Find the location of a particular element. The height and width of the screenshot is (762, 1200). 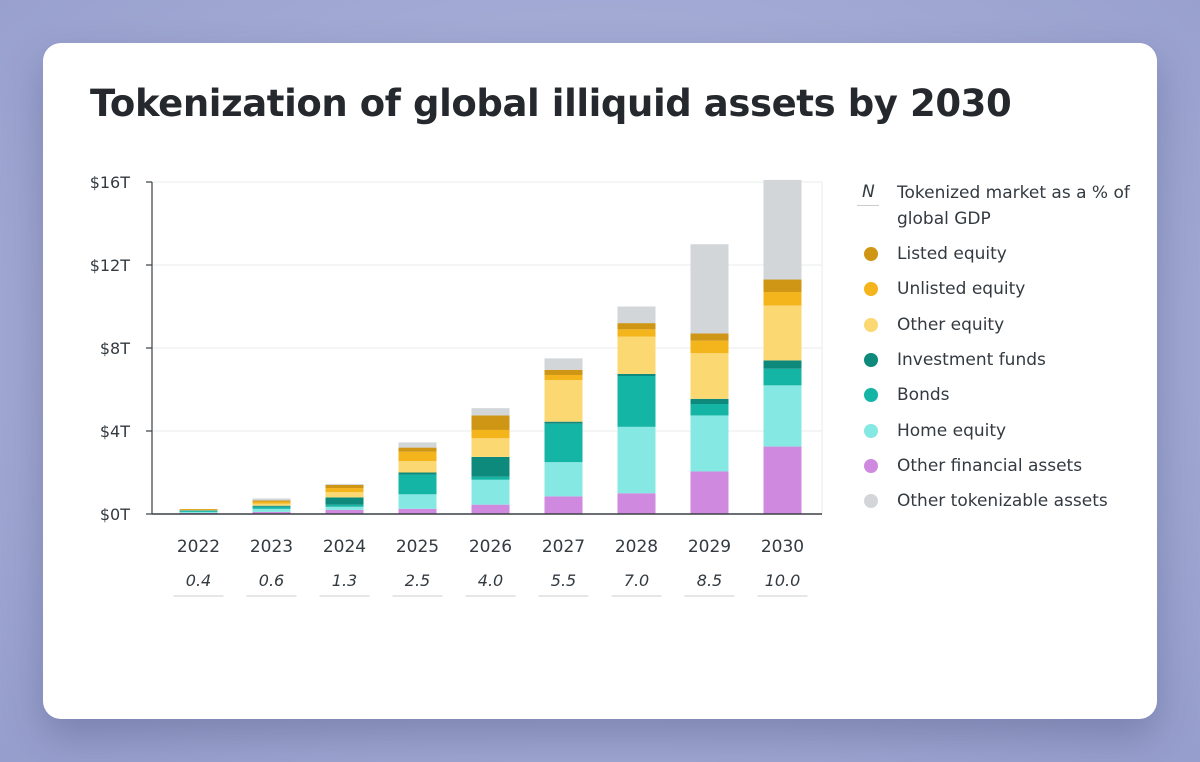

gdp-share-label: 5.5 is located at coordinates (563, 580).